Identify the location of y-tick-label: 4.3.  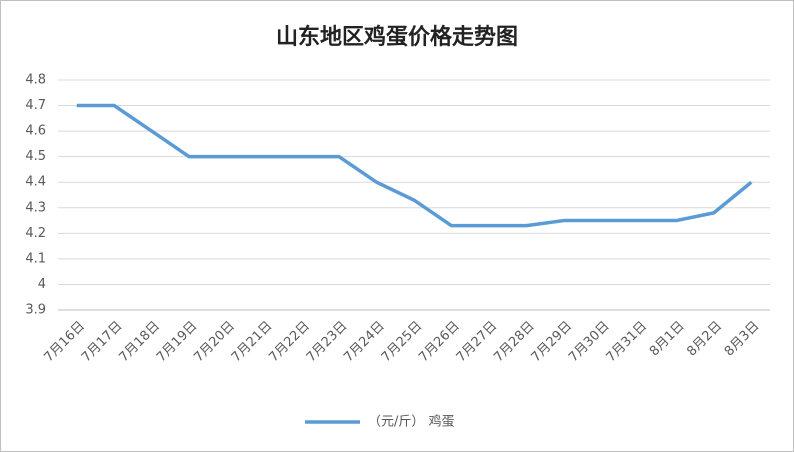
(35, 207).